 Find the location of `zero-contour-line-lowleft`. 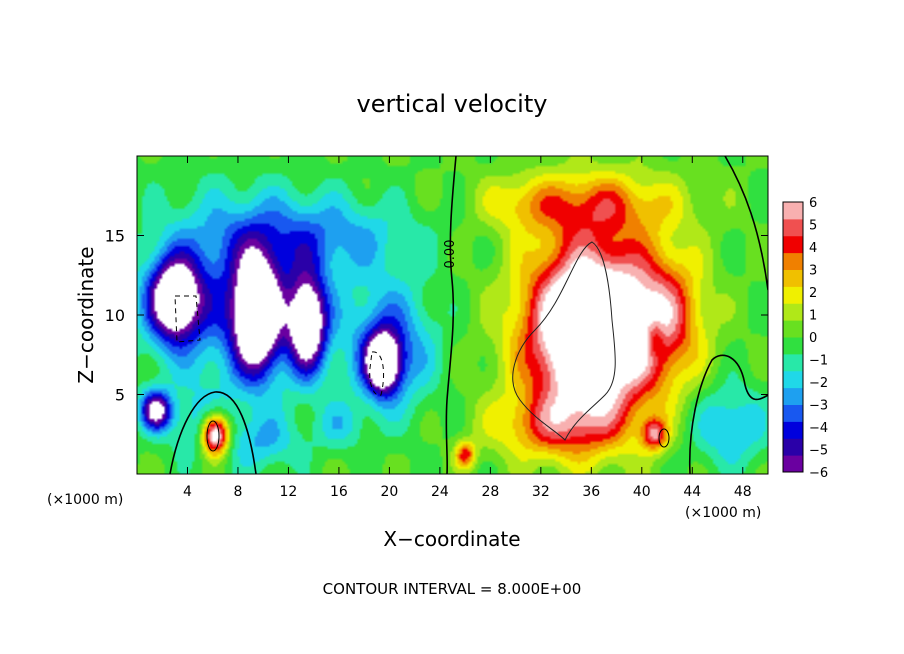

zero-contour-line-lowleft is located at coordinates (213, 432).